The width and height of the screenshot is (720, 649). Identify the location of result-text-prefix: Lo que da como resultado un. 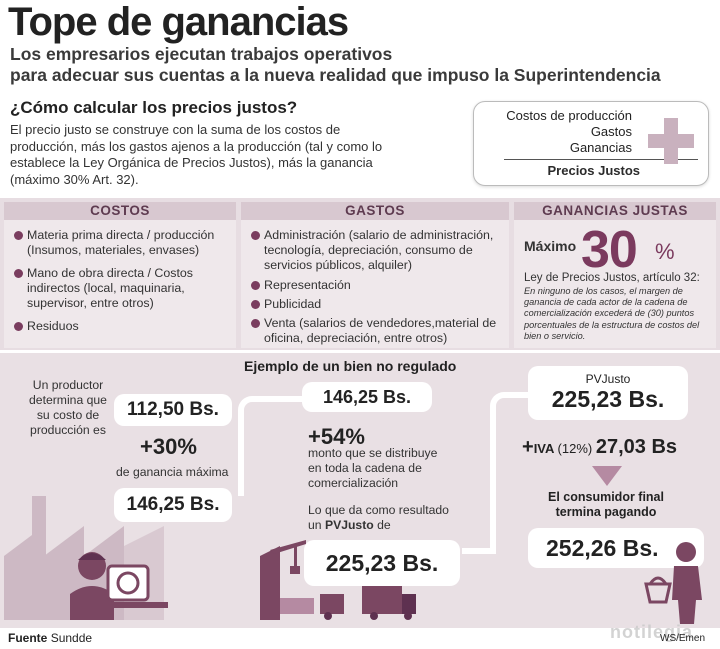
(378, 517).